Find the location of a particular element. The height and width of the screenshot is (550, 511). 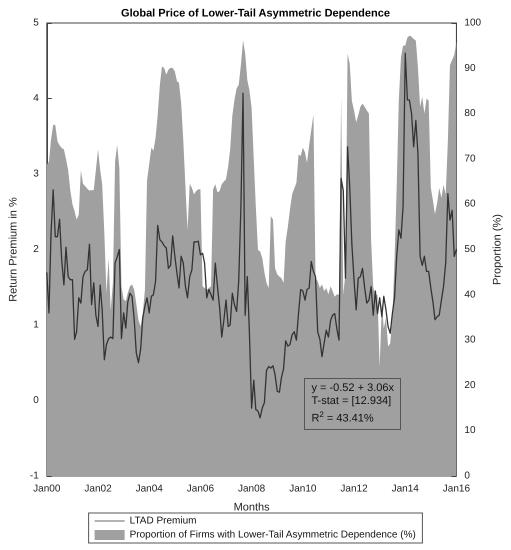

y2-tick-label: 80 is located at coordinates (470, 114).